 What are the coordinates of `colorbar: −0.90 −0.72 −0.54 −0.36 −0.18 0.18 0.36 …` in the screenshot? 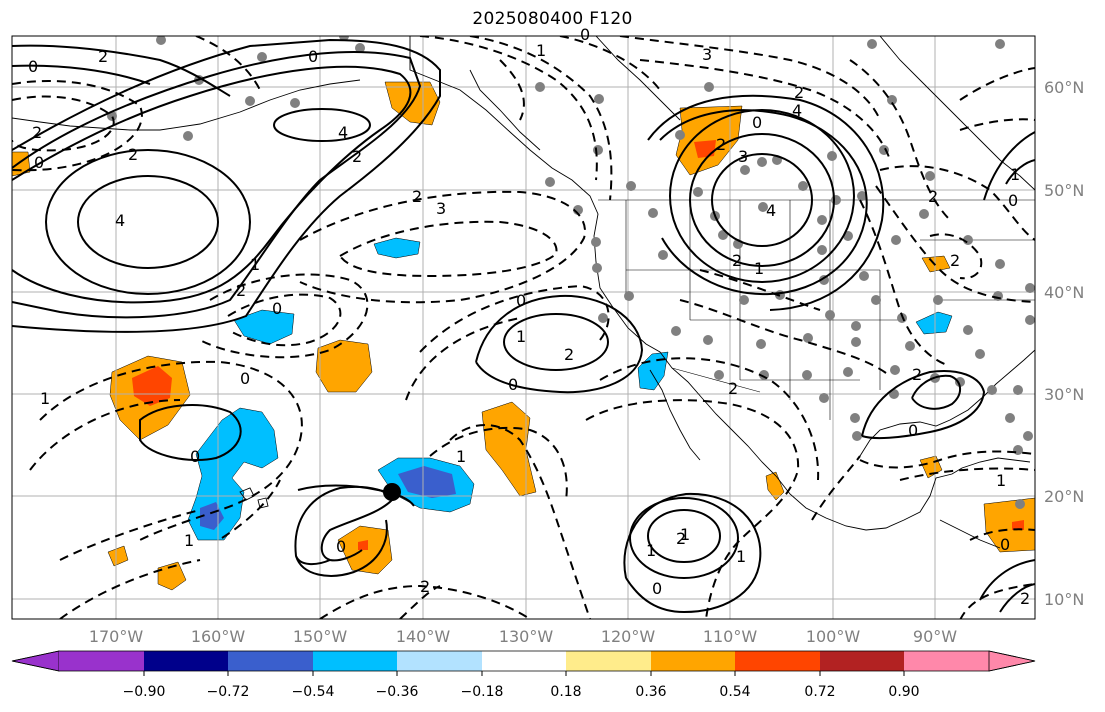 It's located at (523, 675).